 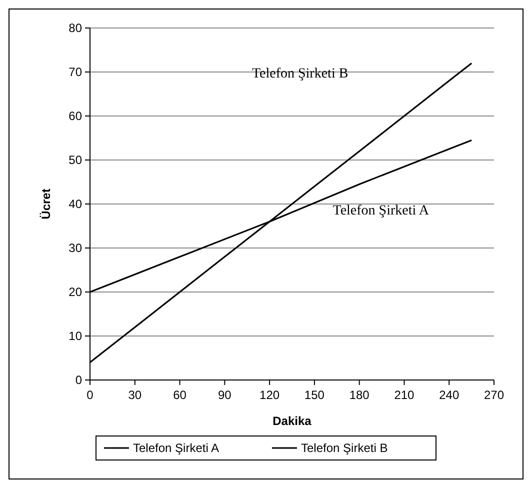 I want to click on x-tick-label: 120, so click(x=270, y=395).